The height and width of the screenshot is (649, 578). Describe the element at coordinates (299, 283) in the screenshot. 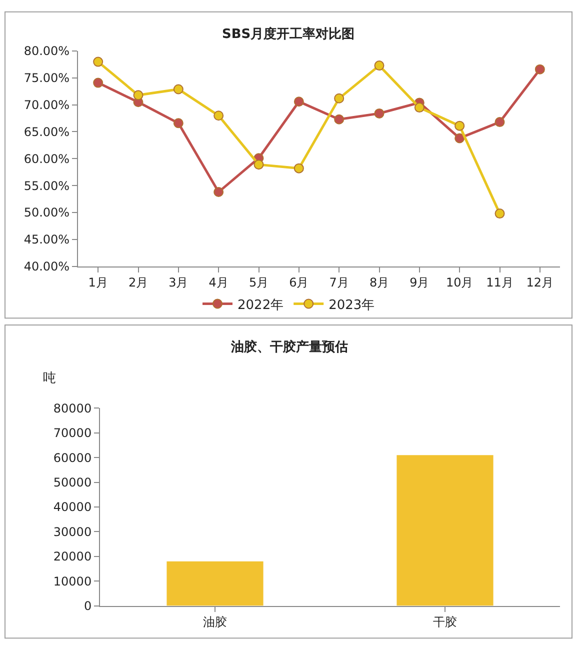

I see `x-tick-label: 6月` at that location.